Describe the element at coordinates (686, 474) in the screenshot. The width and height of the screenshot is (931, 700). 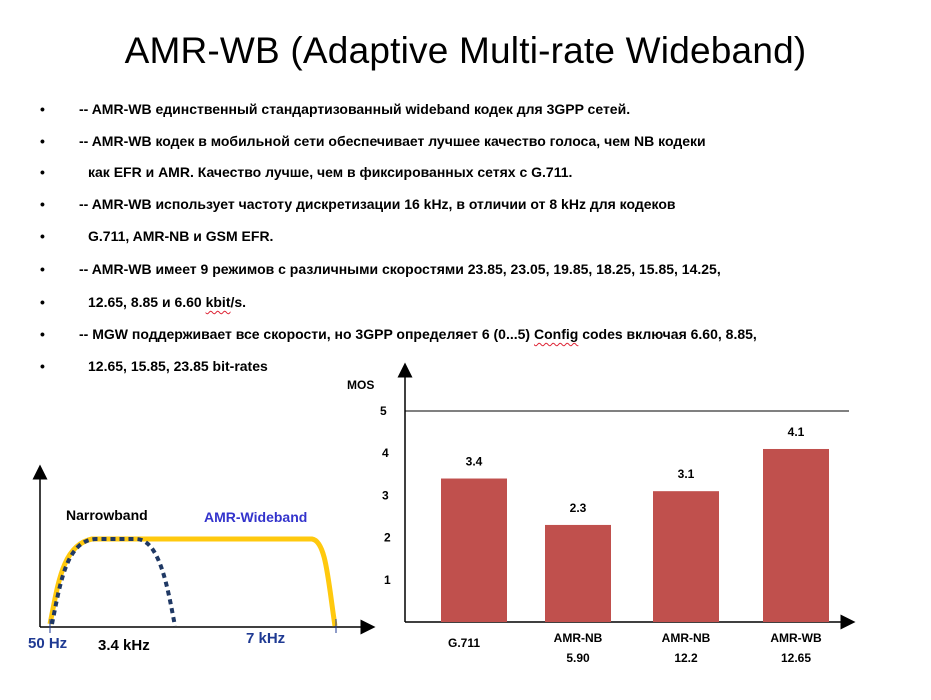
I see `bar-data-label: 3.1` at that location.